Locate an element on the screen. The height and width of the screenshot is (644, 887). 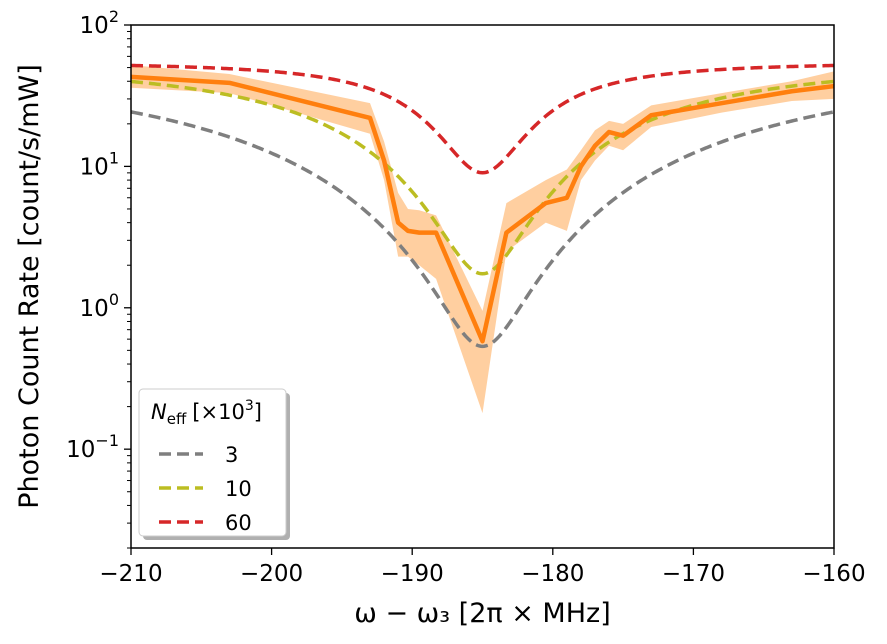
legend-title-unit-close: ] is located at coordinates (258, 412).